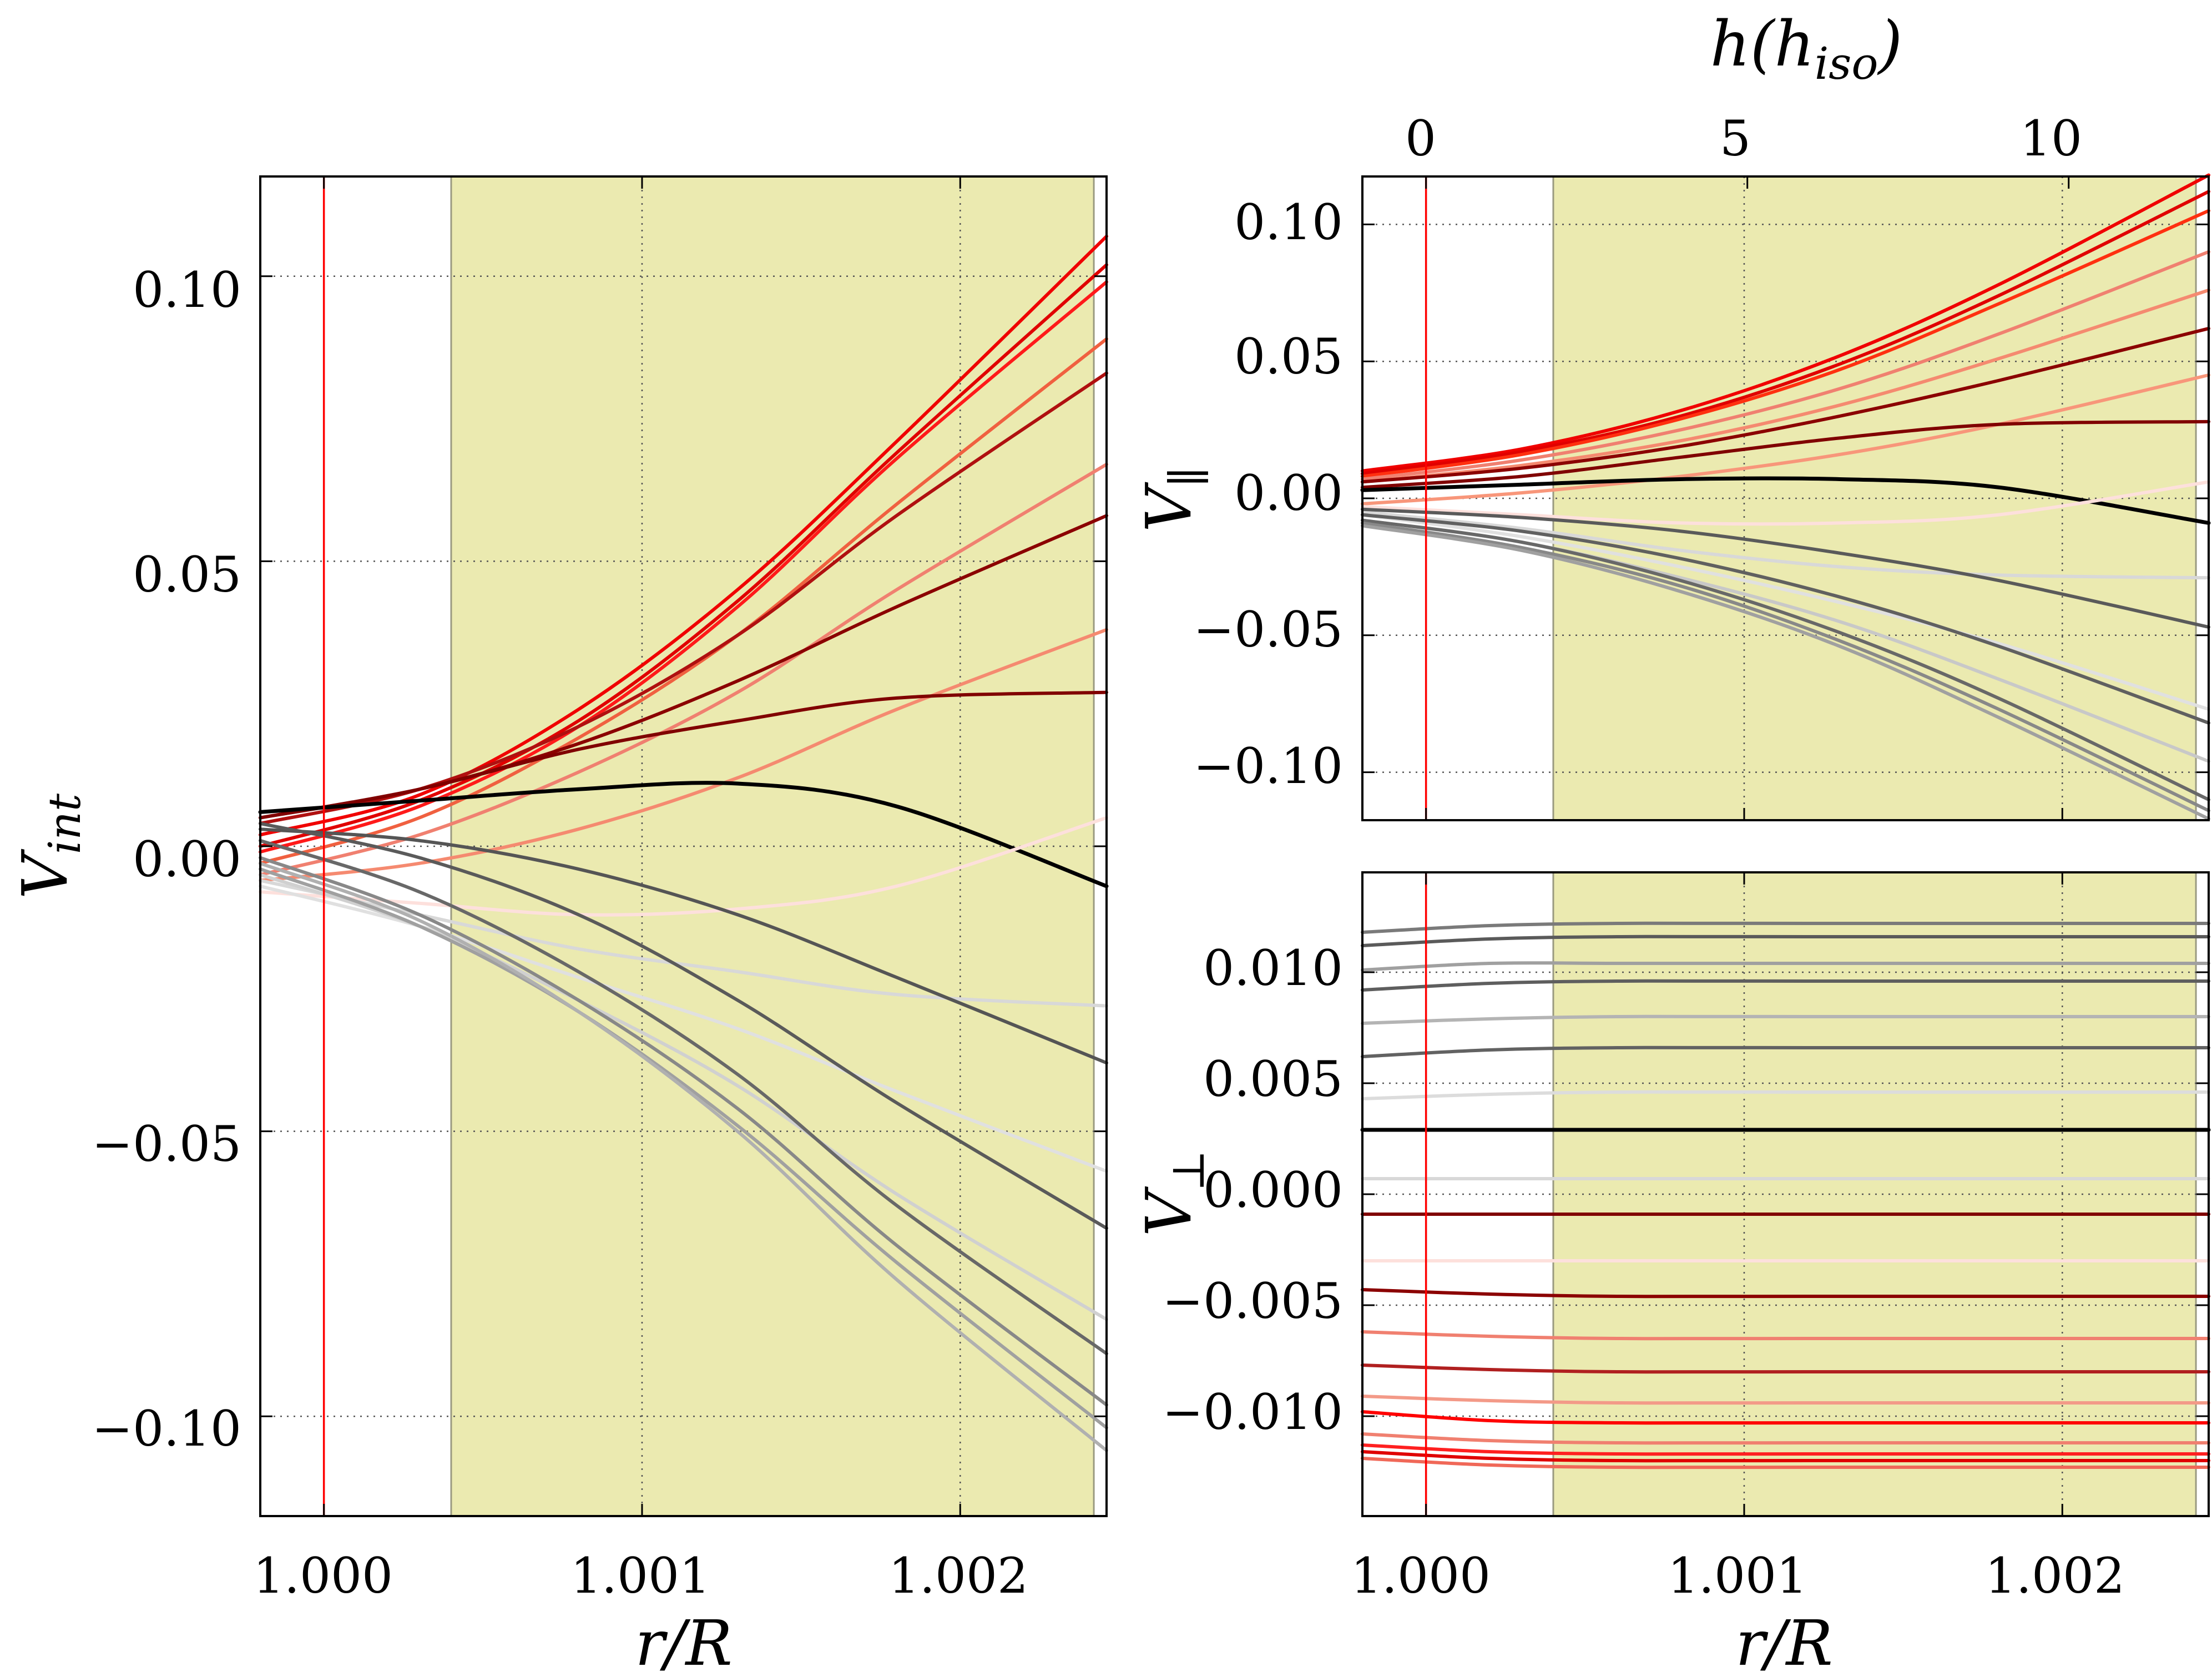 This screenshot has width=2212, height=1677. What do you see at coordinates (1735, 138) in the screenshot?
I see `top-xtick-label: 5` at bounding box center [1735, 138].